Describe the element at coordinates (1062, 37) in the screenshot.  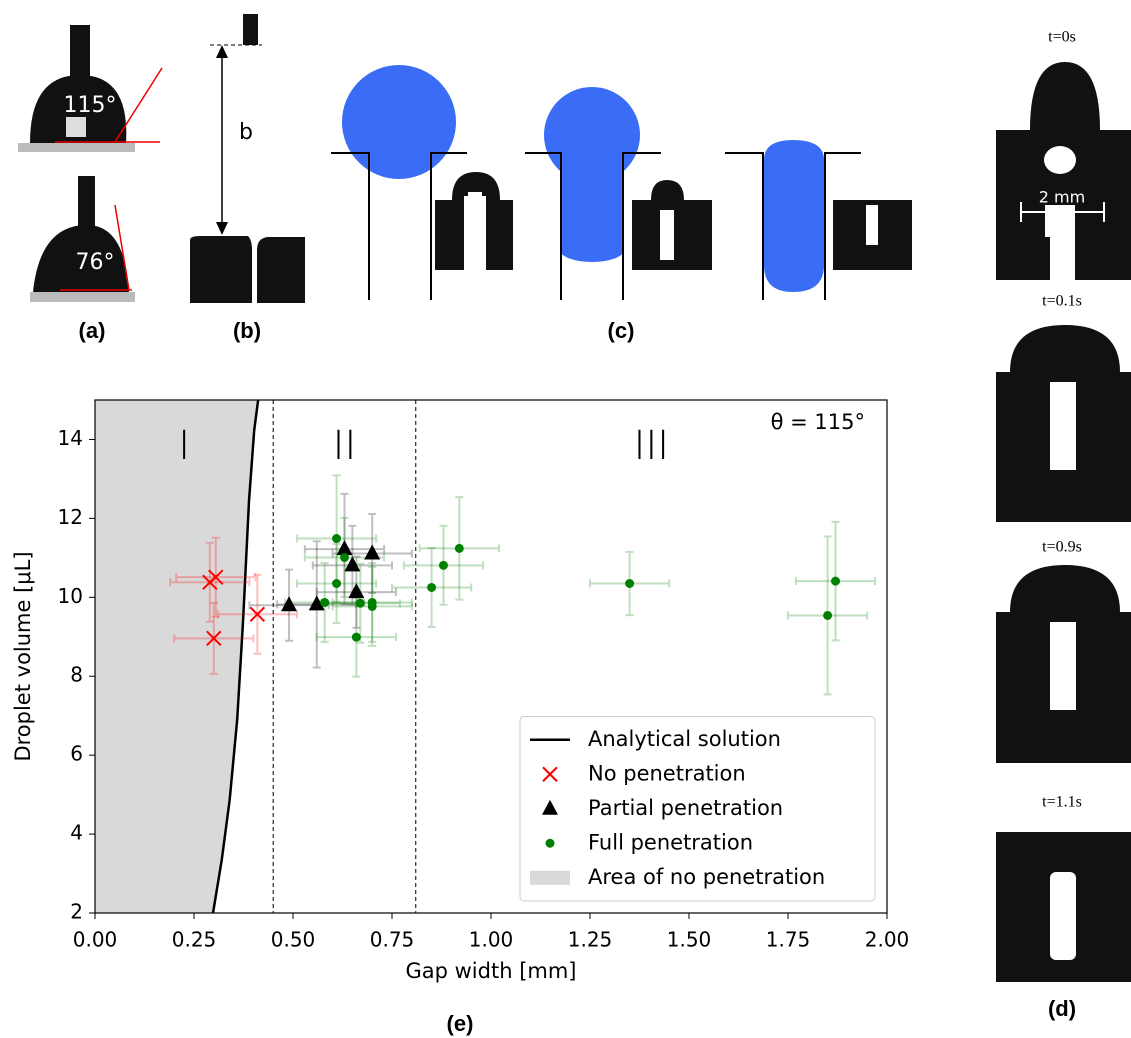
I see `time-label: t=0s` at that location.